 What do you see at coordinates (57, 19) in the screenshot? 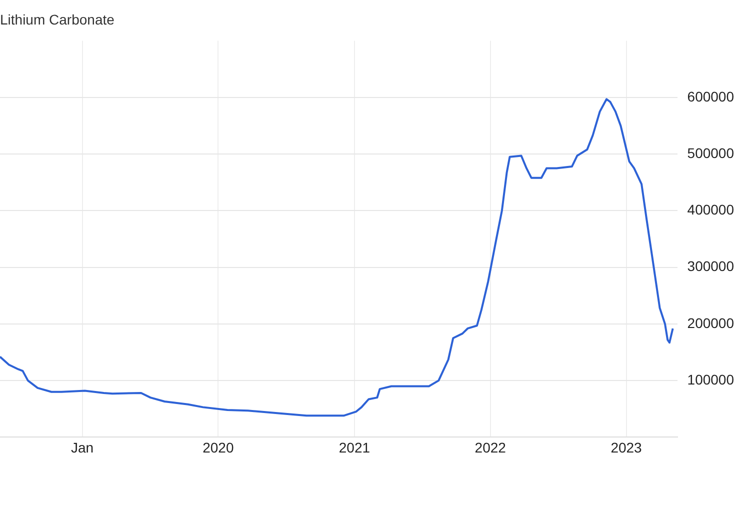
I see `chart-title: Lithium Carbonate` at bounding box center [57, 19].